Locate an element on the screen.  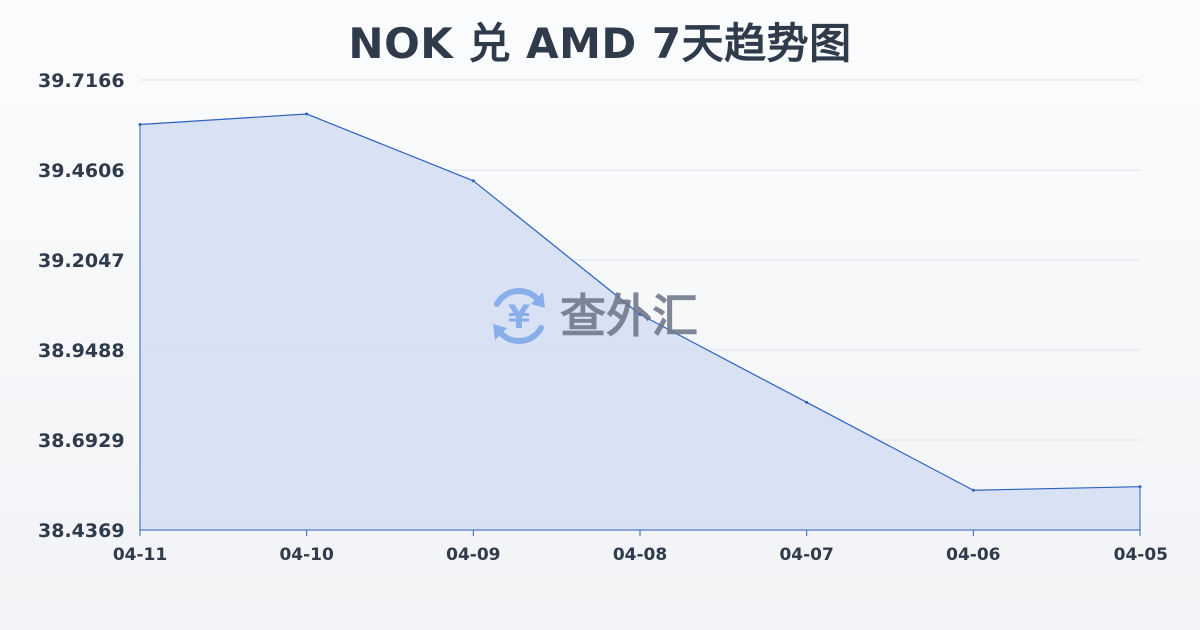
y-tick-label: 39.7166 is located at coordinates (81, 81).